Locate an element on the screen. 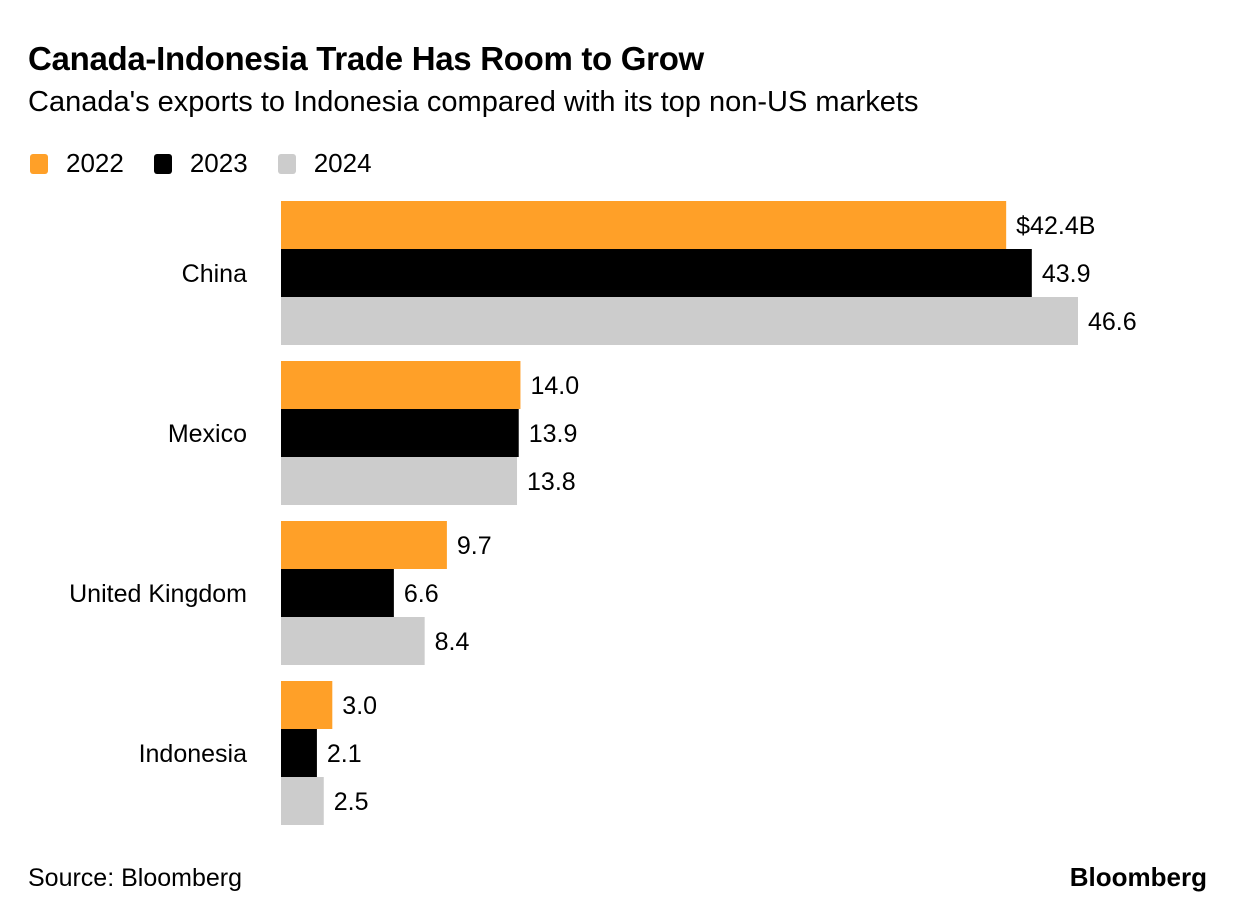 This screenshot has height=920, width=1237. data-label-mexico-2022: 14.0 is located at coordinates (554, 386).